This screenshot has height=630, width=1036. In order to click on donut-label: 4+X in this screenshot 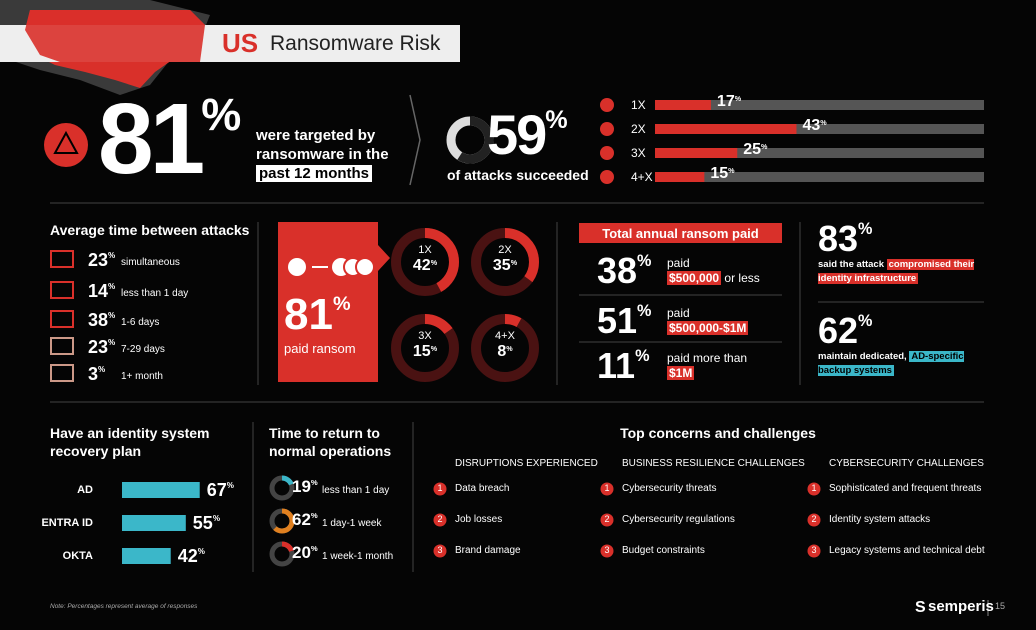, I will do `click(505, 336)`.